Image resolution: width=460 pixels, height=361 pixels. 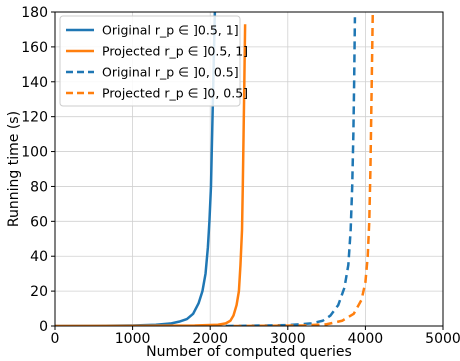 What do you see at coordinates (249, 352) in the screenshot?
I see `x-axis-label: Number of computed queries` at bounding box center [249, 352].